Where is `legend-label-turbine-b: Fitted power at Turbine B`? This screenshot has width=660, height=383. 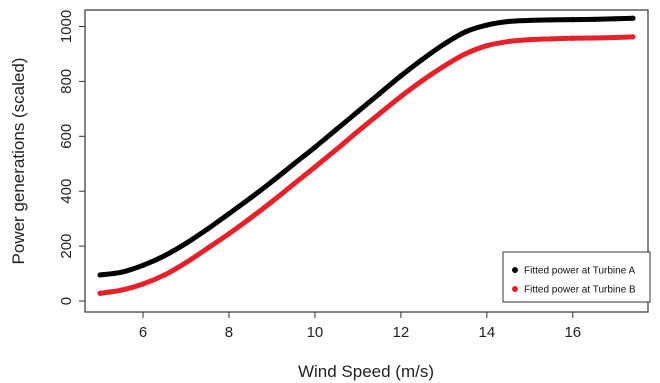
legend-label-turbine-b: Fitted power at Turbine B is located at coordinates (580, 290).